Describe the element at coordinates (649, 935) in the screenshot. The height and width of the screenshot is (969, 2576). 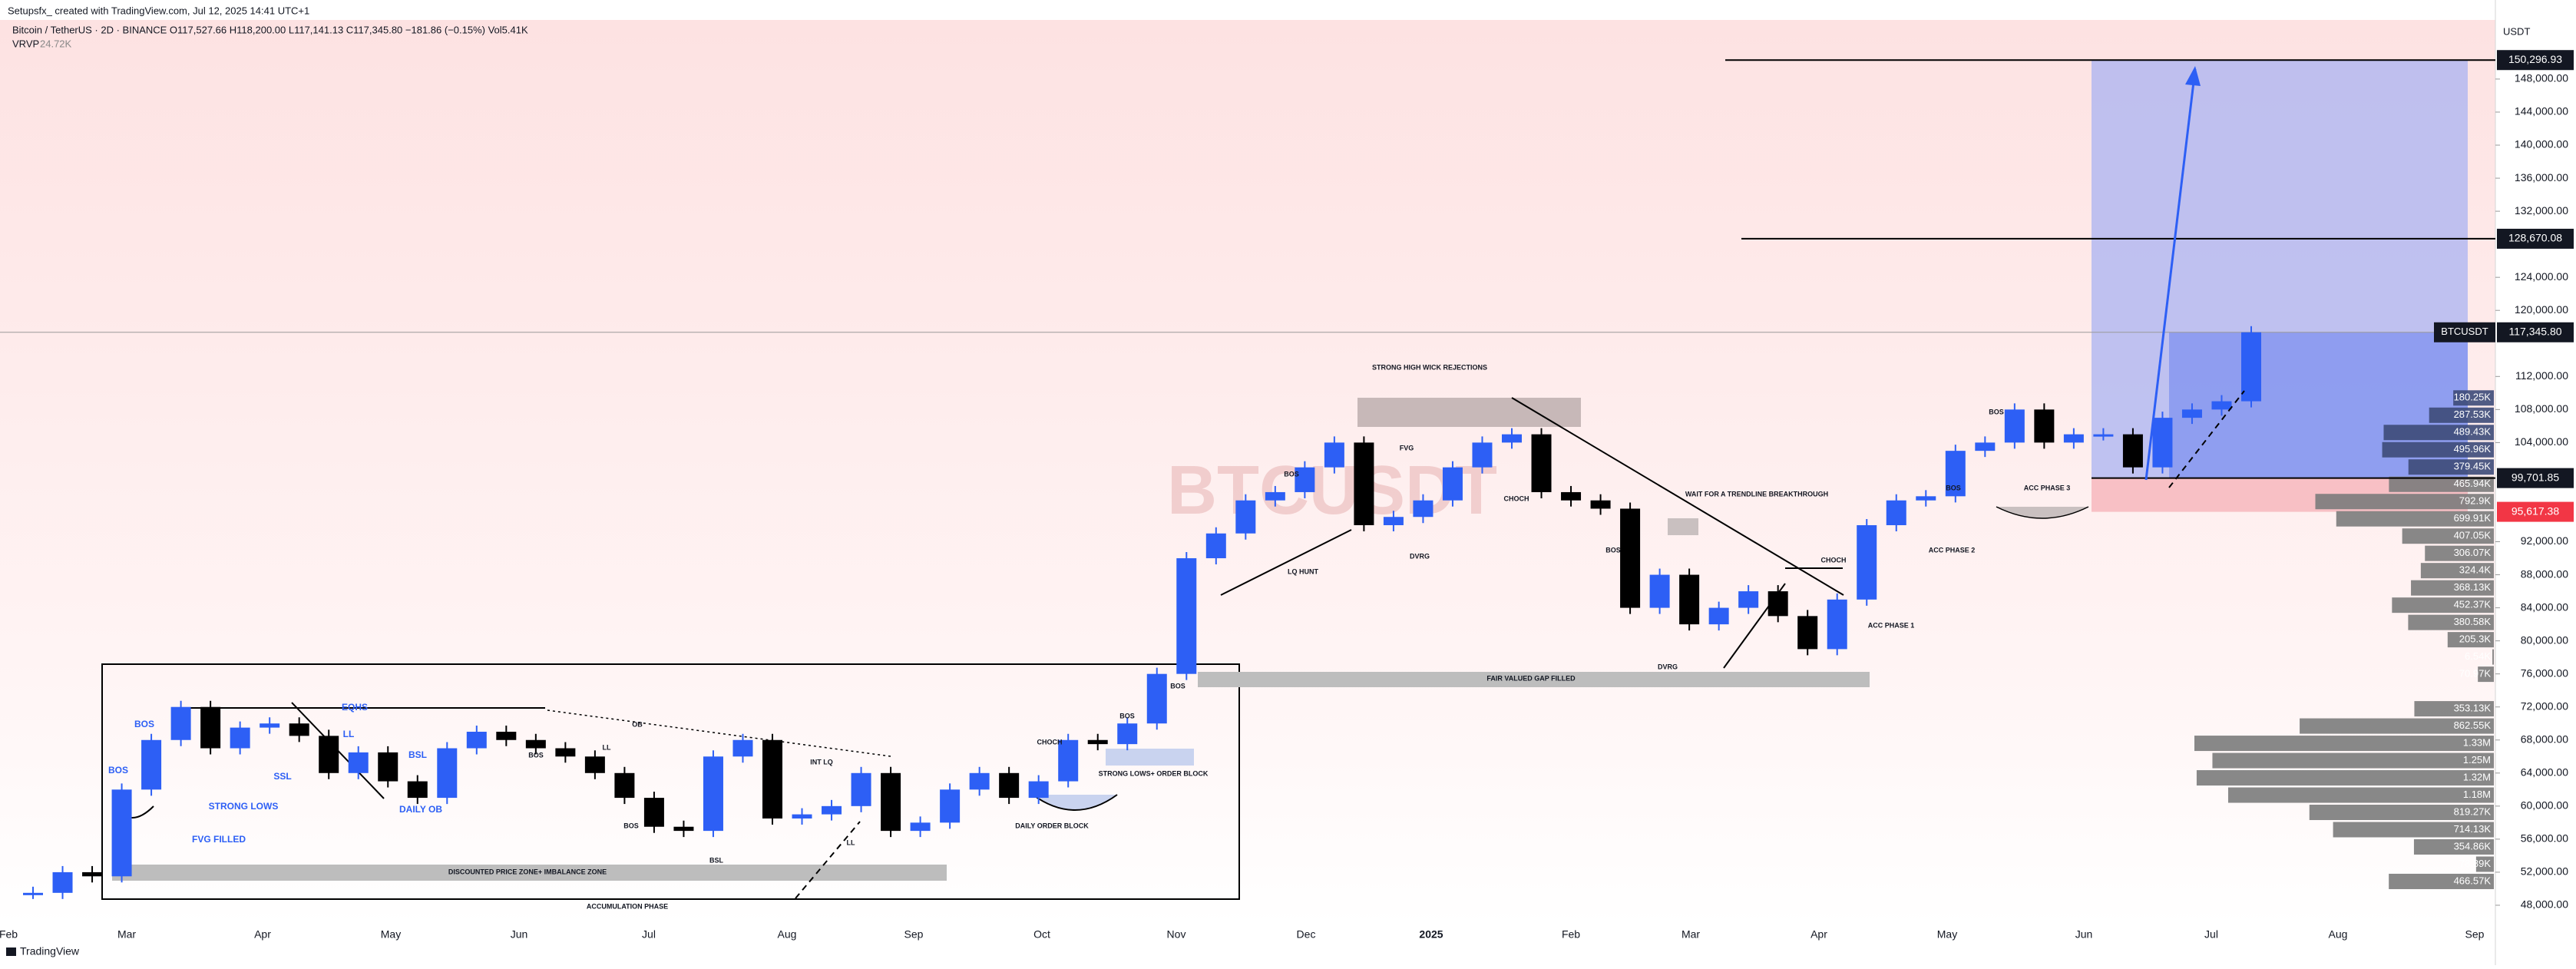
I see `x-tick-label: Jul` at that location.